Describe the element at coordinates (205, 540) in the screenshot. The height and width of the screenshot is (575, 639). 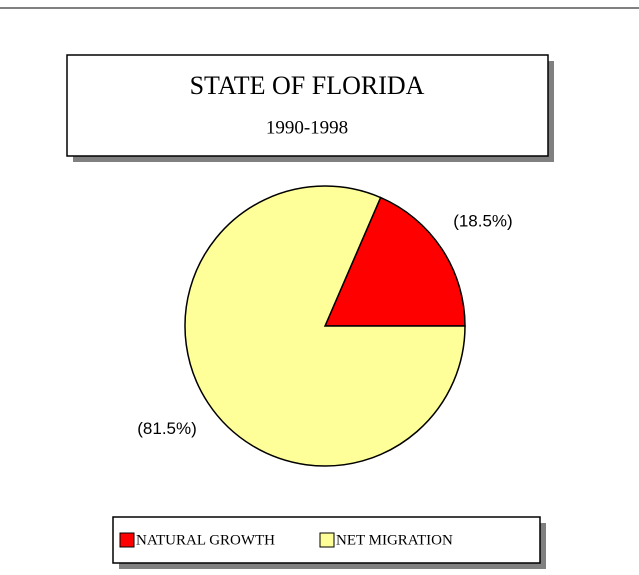
I see `legend-label: NATURAL GROWTH` at that location.